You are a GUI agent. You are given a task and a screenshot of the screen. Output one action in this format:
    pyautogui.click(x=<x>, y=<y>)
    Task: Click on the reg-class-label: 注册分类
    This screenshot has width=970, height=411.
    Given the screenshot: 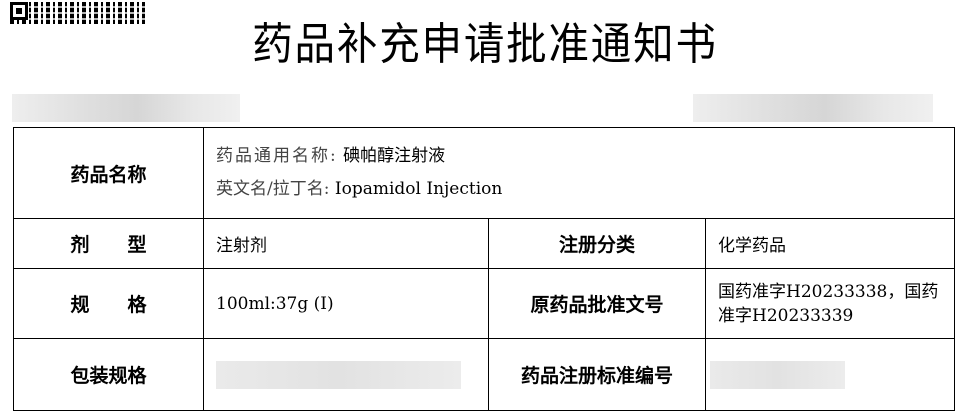 What is the action you would take?
    pyautogui.click(x=597, y=243)
    